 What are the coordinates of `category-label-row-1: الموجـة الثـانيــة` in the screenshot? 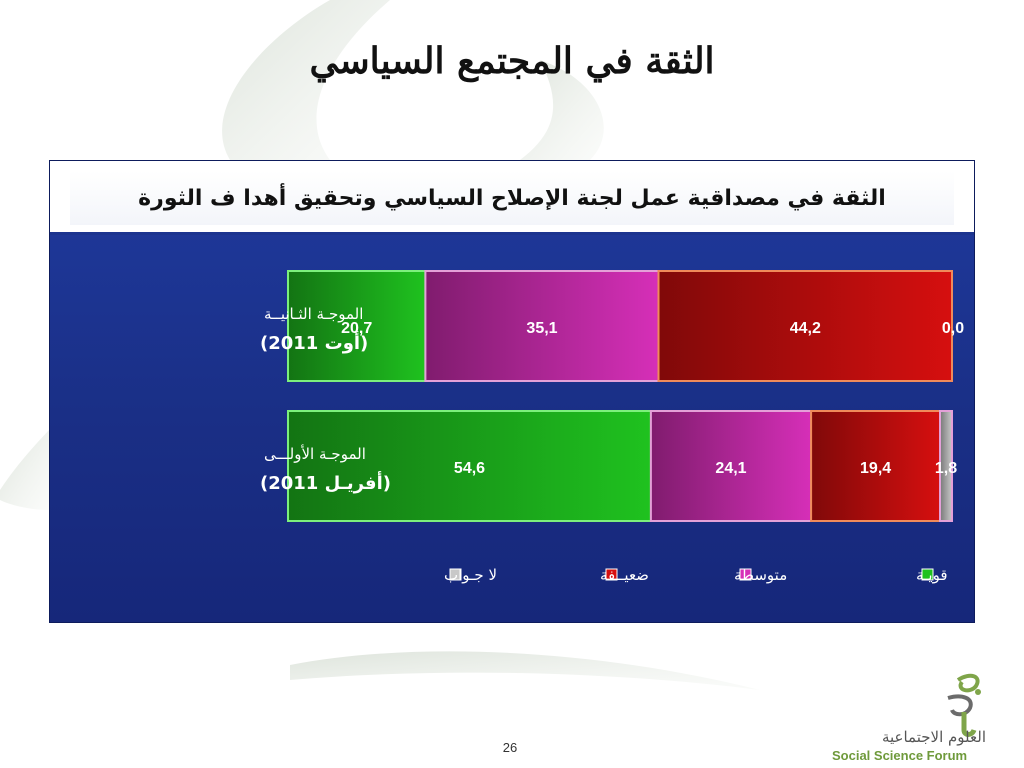 It's located at (313, 314).